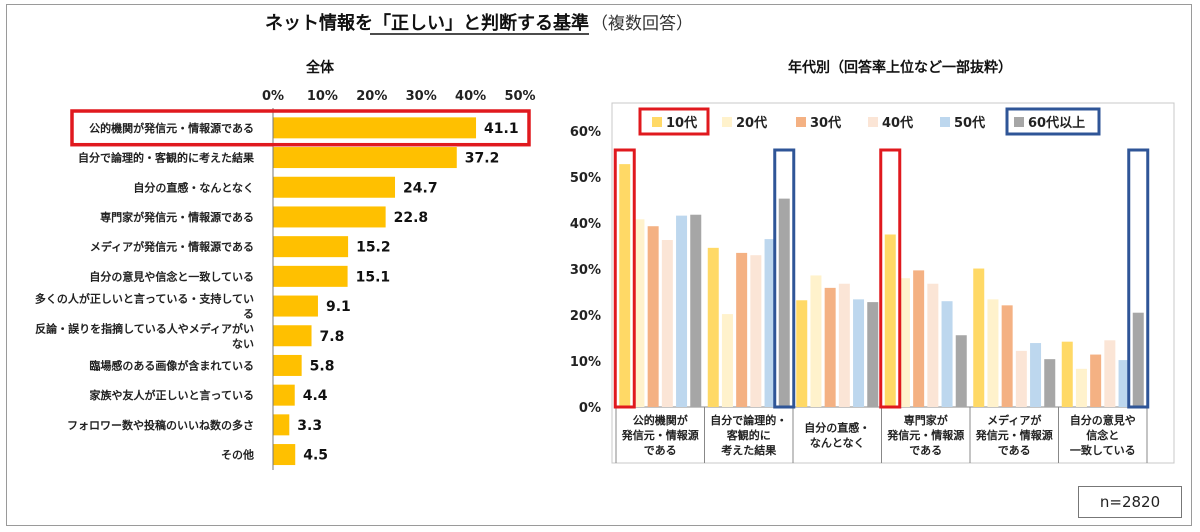  Describe the element at coordinates (160, 425) in the screenshot. I see `overall-category-label: フォロワー数や投稿のいいね数の多さ` at that location.